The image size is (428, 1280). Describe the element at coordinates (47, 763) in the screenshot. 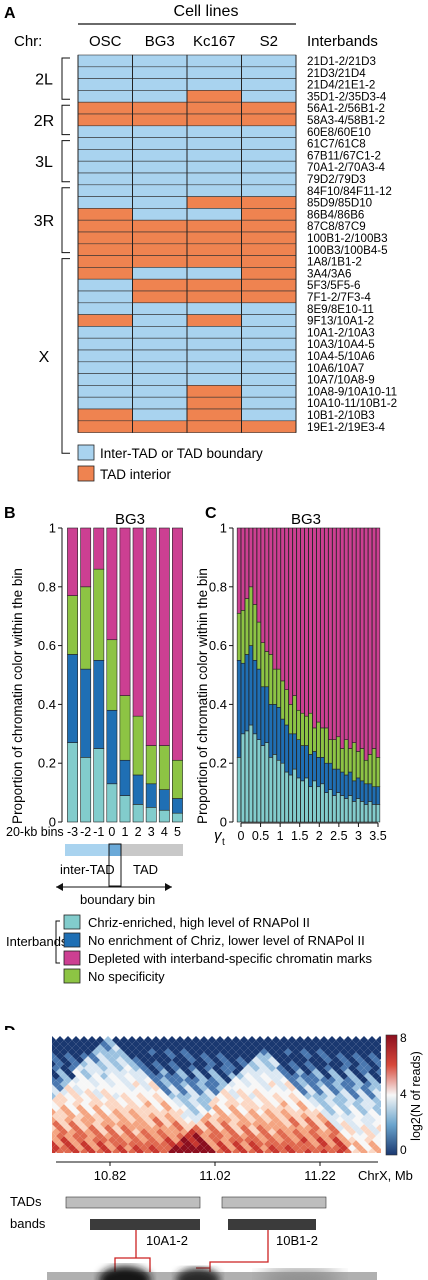

I see `y-tick-label: 0.2` at that location.